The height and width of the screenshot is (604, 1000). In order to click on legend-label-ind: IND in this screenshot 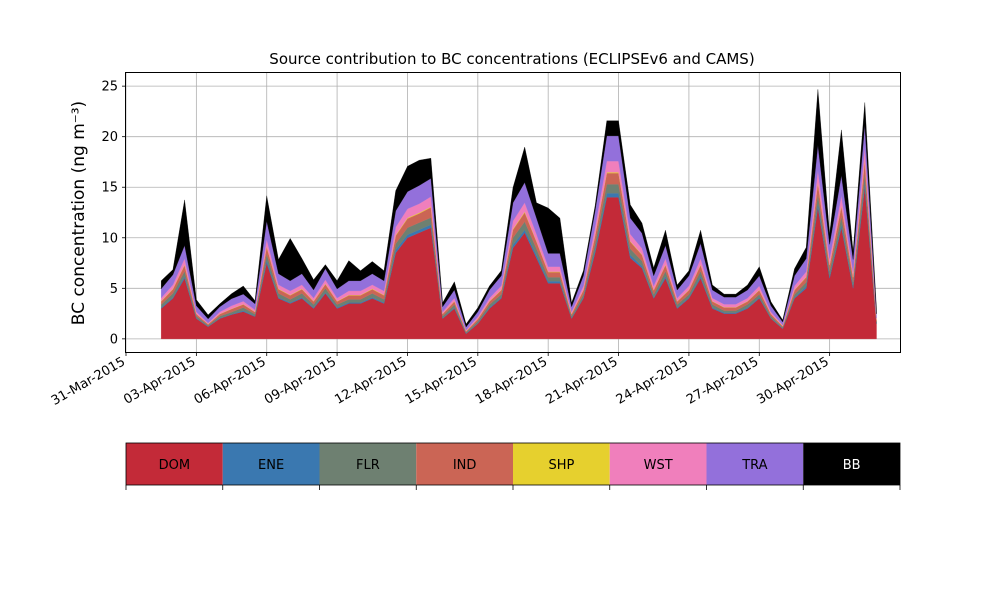, I will do `click(465, 465)`.